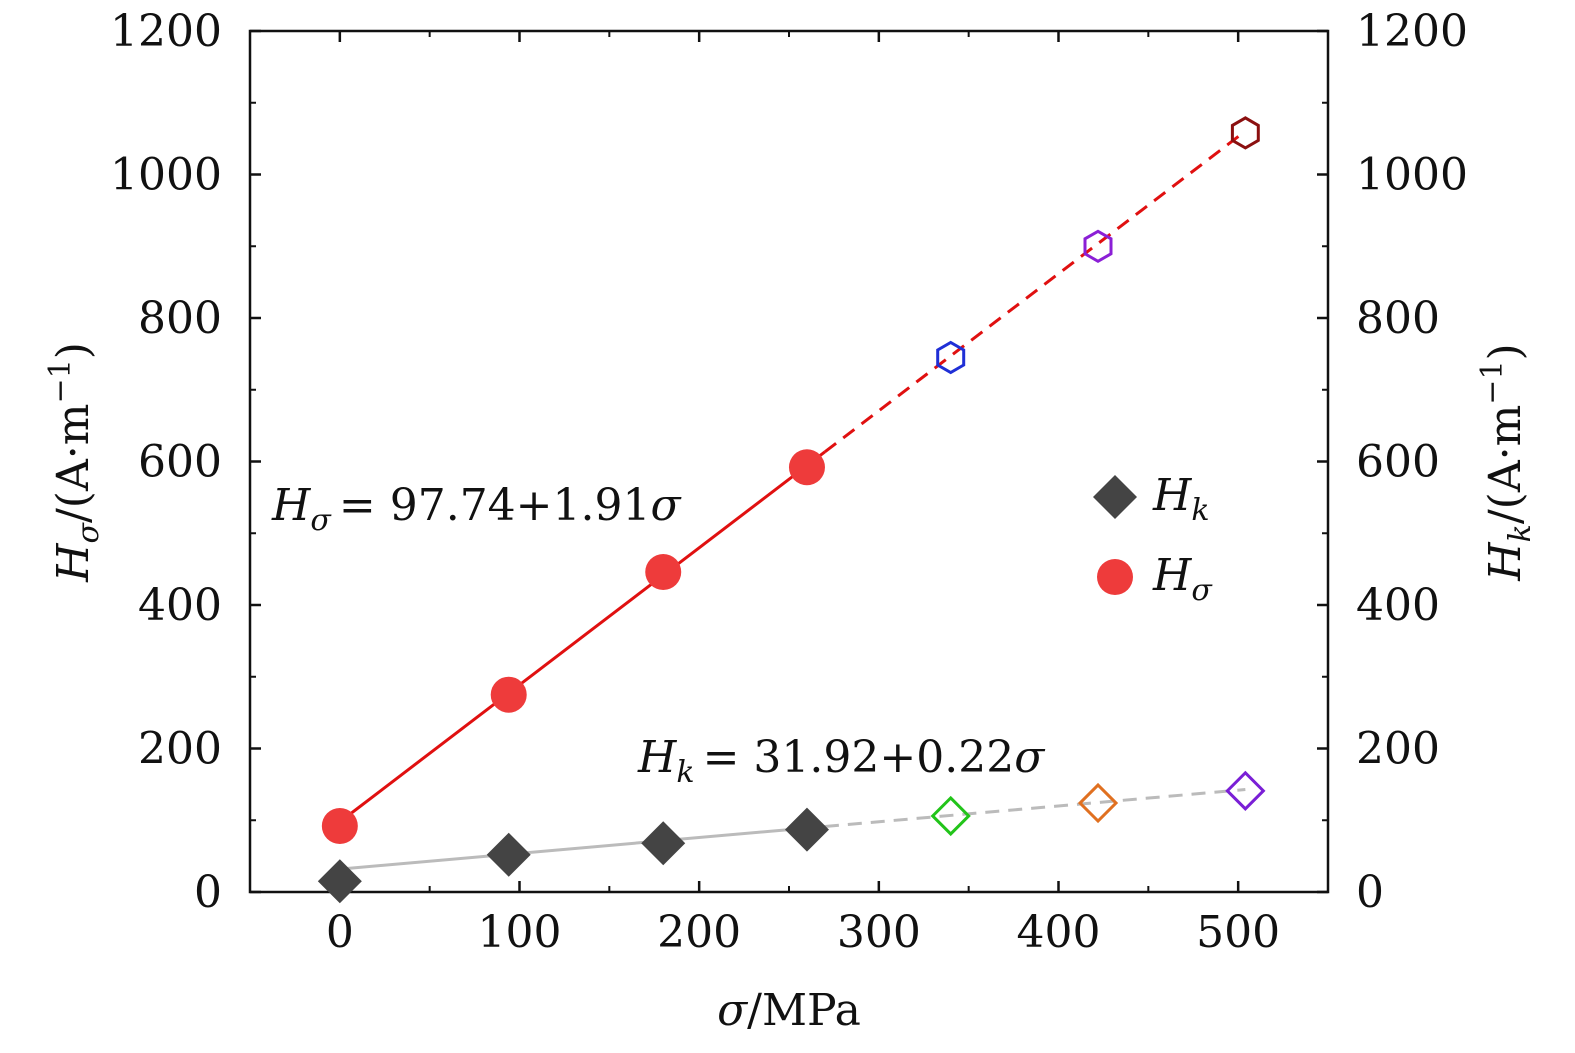 The image size is (1575, 1053). I want to click on y-right-axis-title: Hk/(A·m−1), so click(1506, 462).